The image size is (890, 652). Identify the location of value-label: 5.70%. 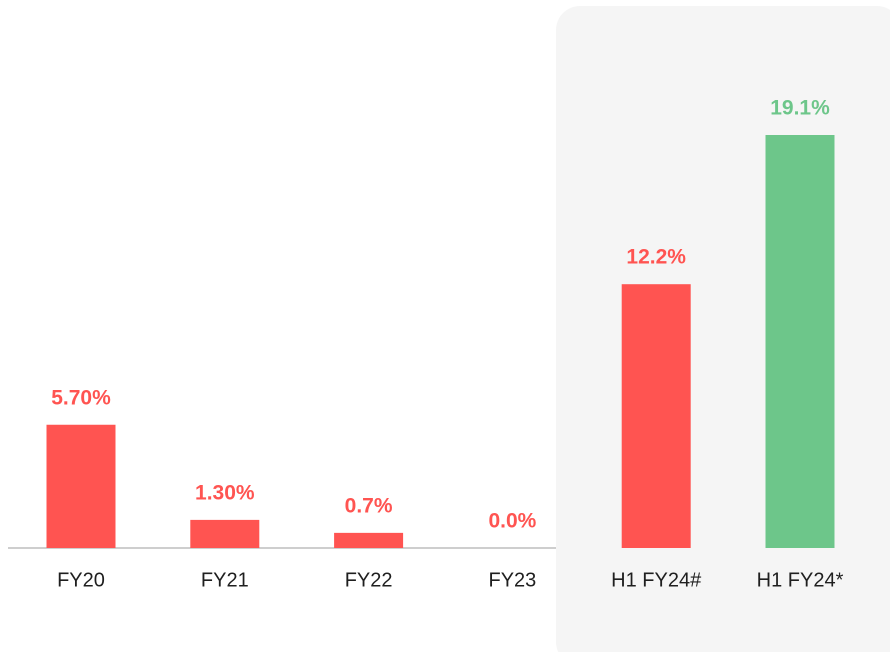
(81, 397).